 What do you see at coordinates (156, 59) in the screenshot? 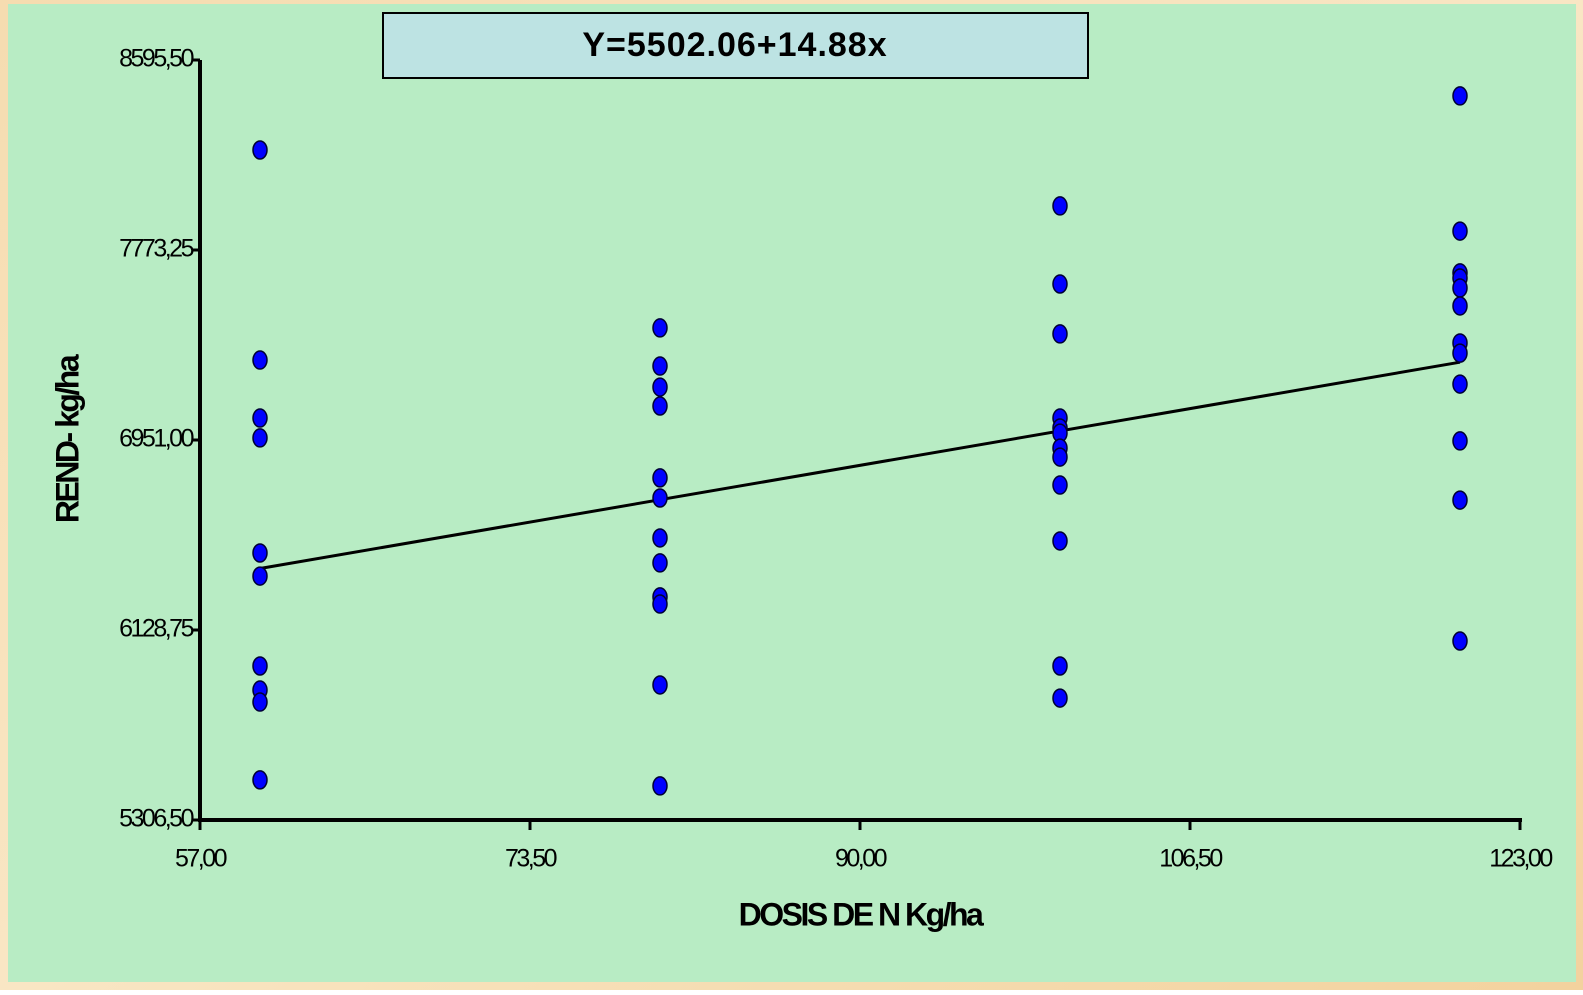
I see `y-tick-label: 8595,50` at bounding box center [156, 59].